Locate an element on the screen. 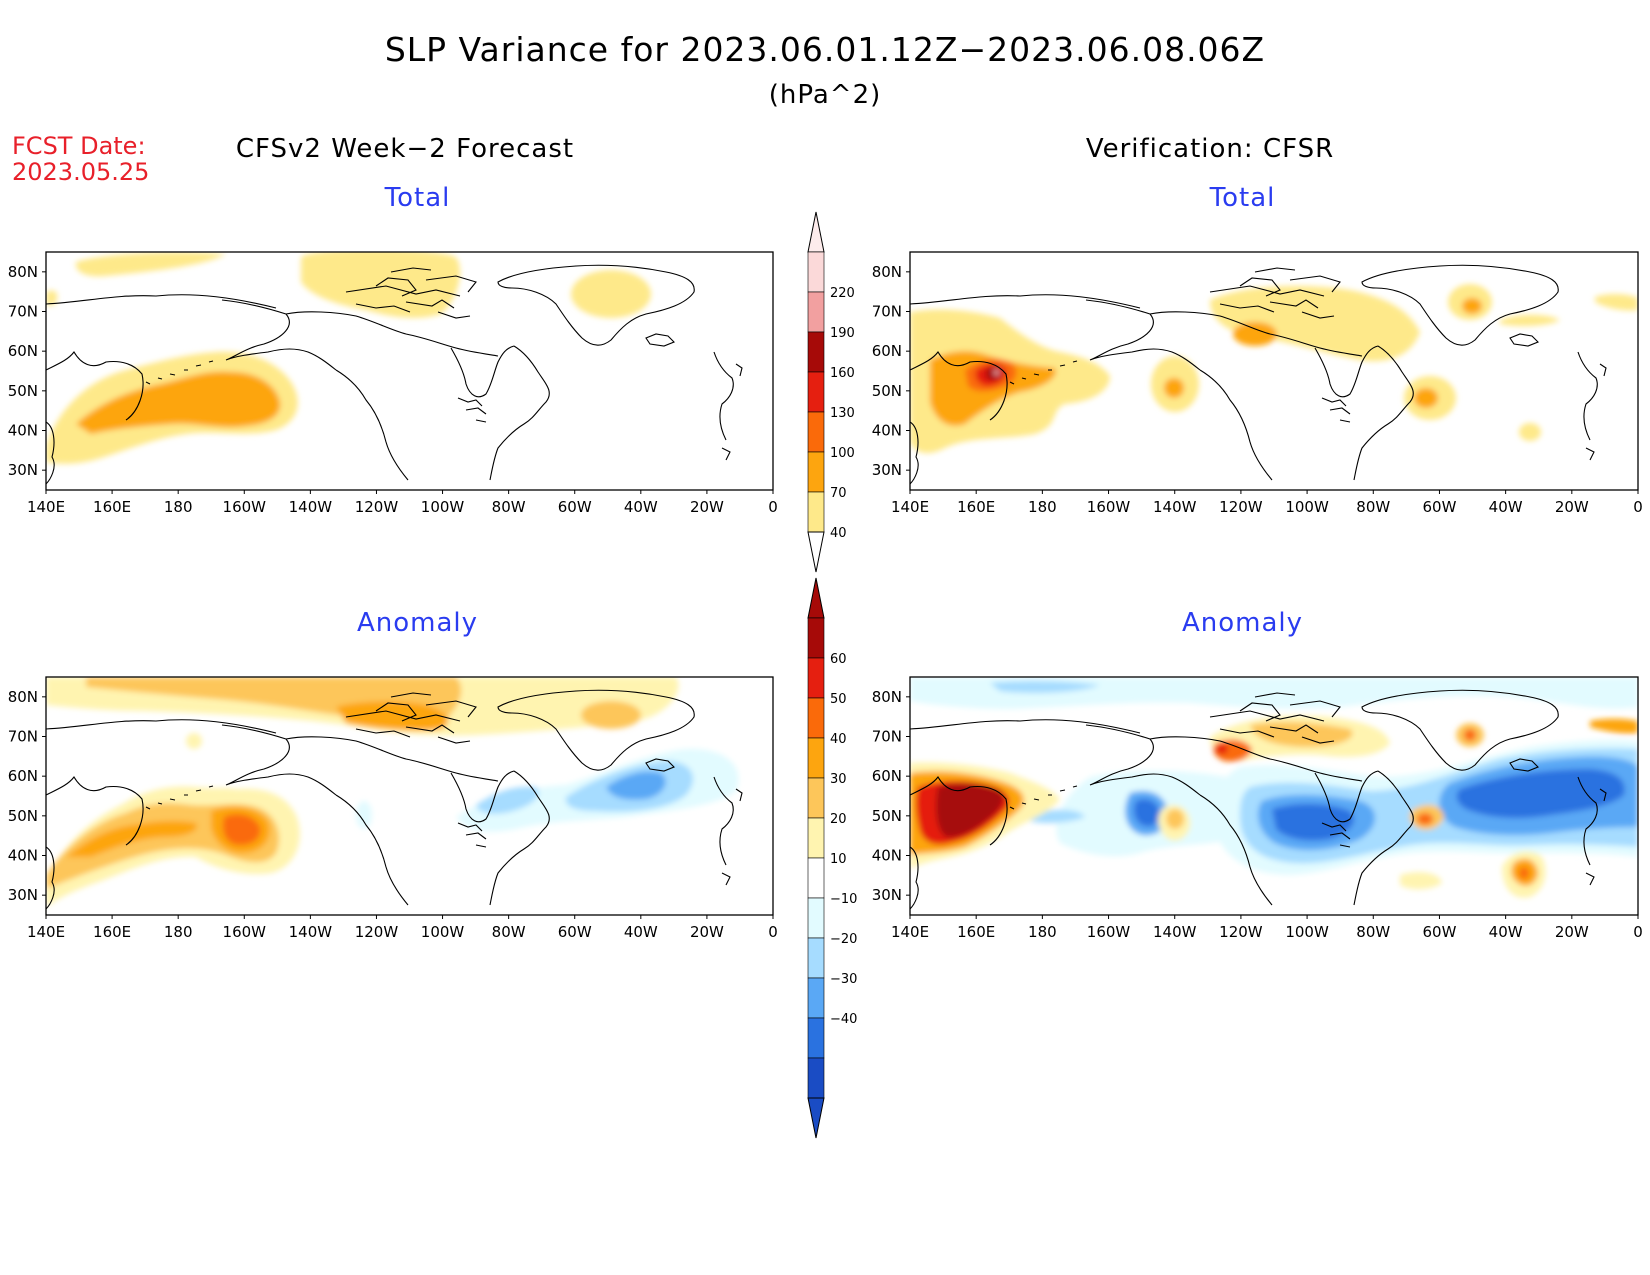 The image size is (1650, 1275). map-forecast-anomaly is located at coordinates (409, 796).